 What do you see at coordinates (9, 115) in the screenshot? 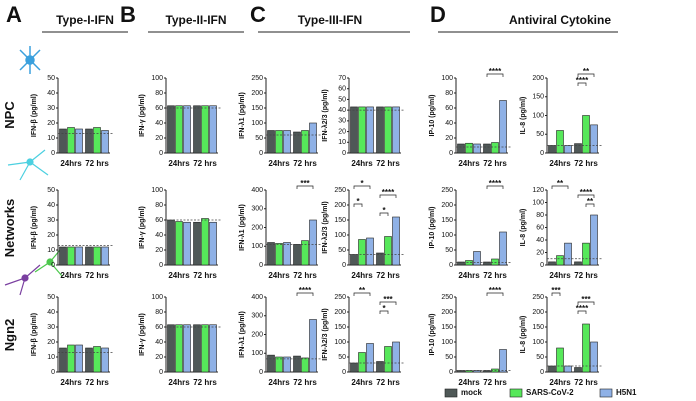
I see `row-label: NPC` at bounding box center [9, 115].